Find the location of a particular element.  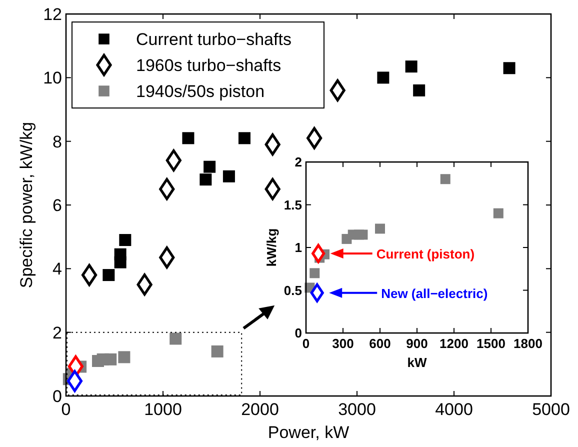

x-tick-label: 1000 is located at coordinates (163, 409).